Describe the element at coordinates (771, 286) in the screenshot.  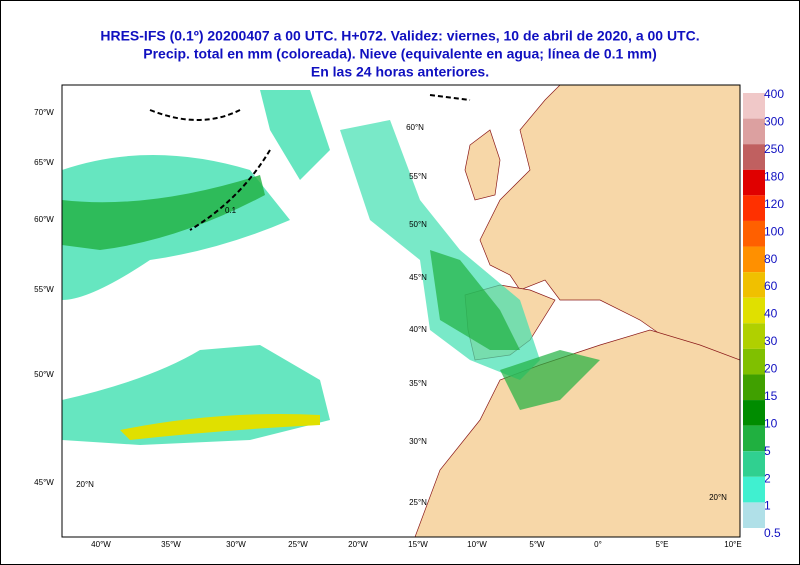
I see `legend-label: 60` at that location.